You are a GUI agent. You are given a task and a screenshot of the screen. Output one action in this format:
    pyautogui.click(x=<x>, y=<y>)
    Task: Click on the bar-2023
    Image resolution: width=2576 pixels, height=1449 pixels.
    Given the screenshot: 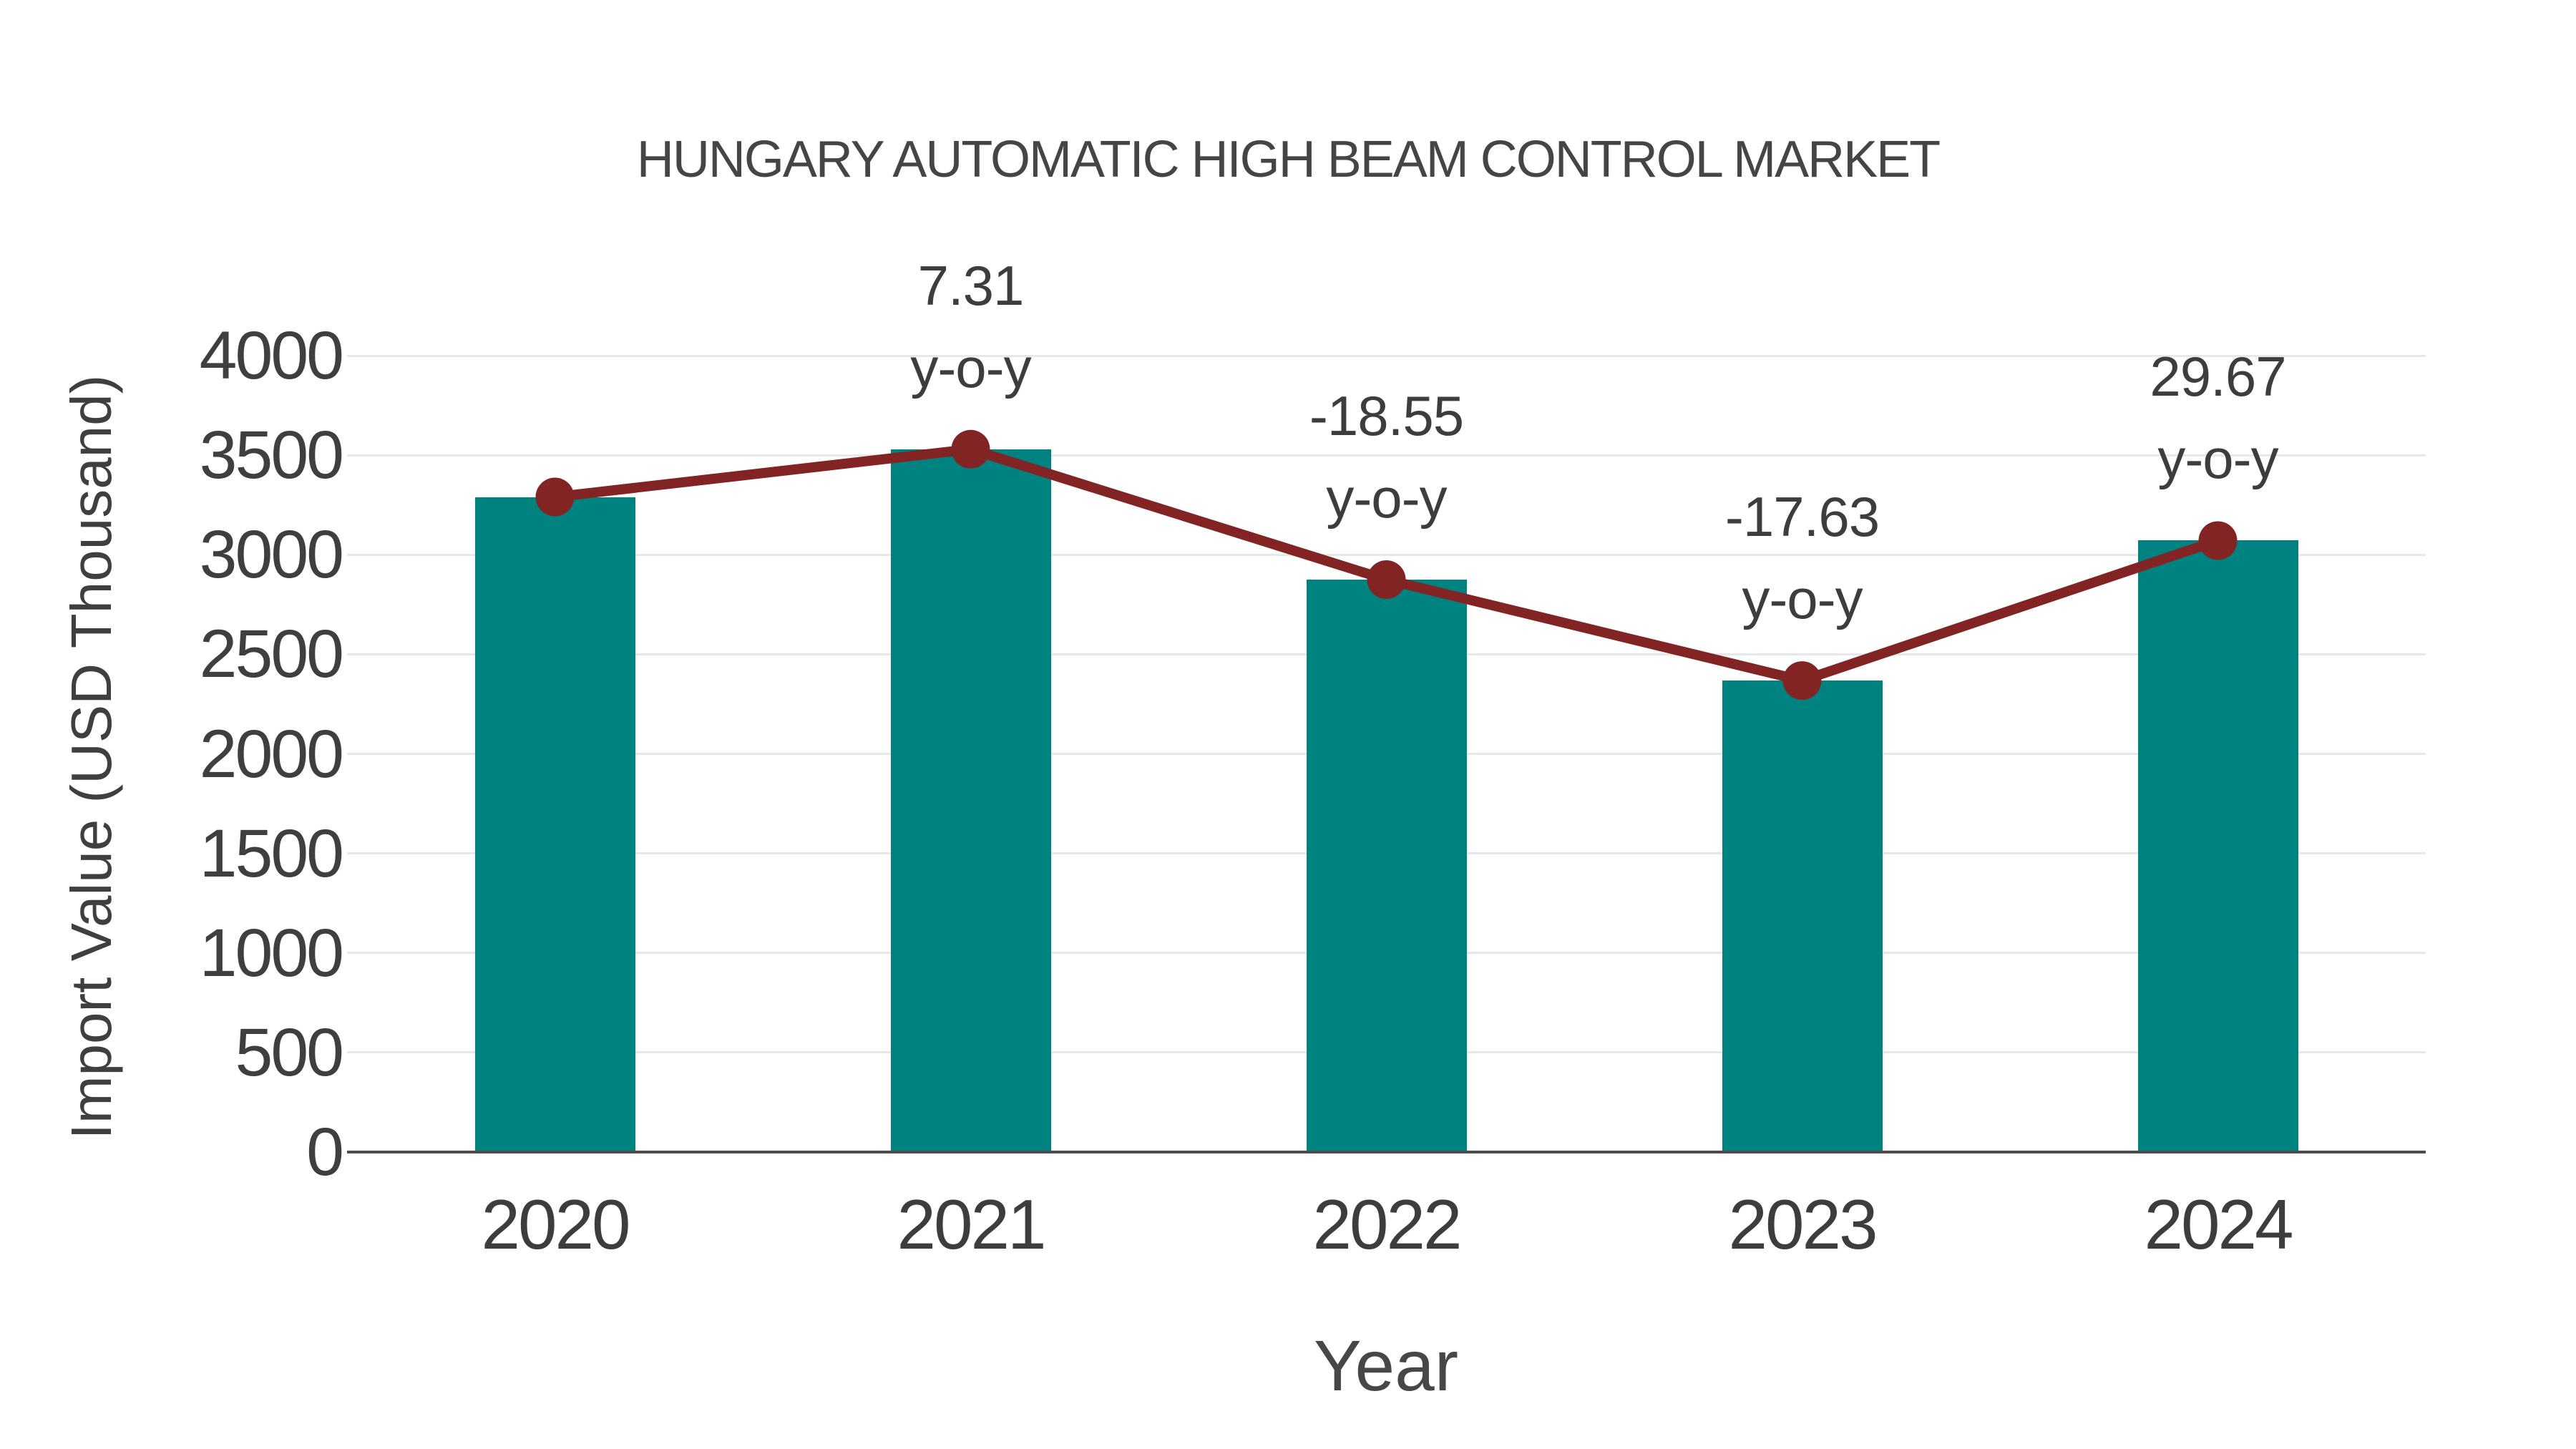 What is the action you would take?
    pyautogui.click(x=1802, y=916)
    